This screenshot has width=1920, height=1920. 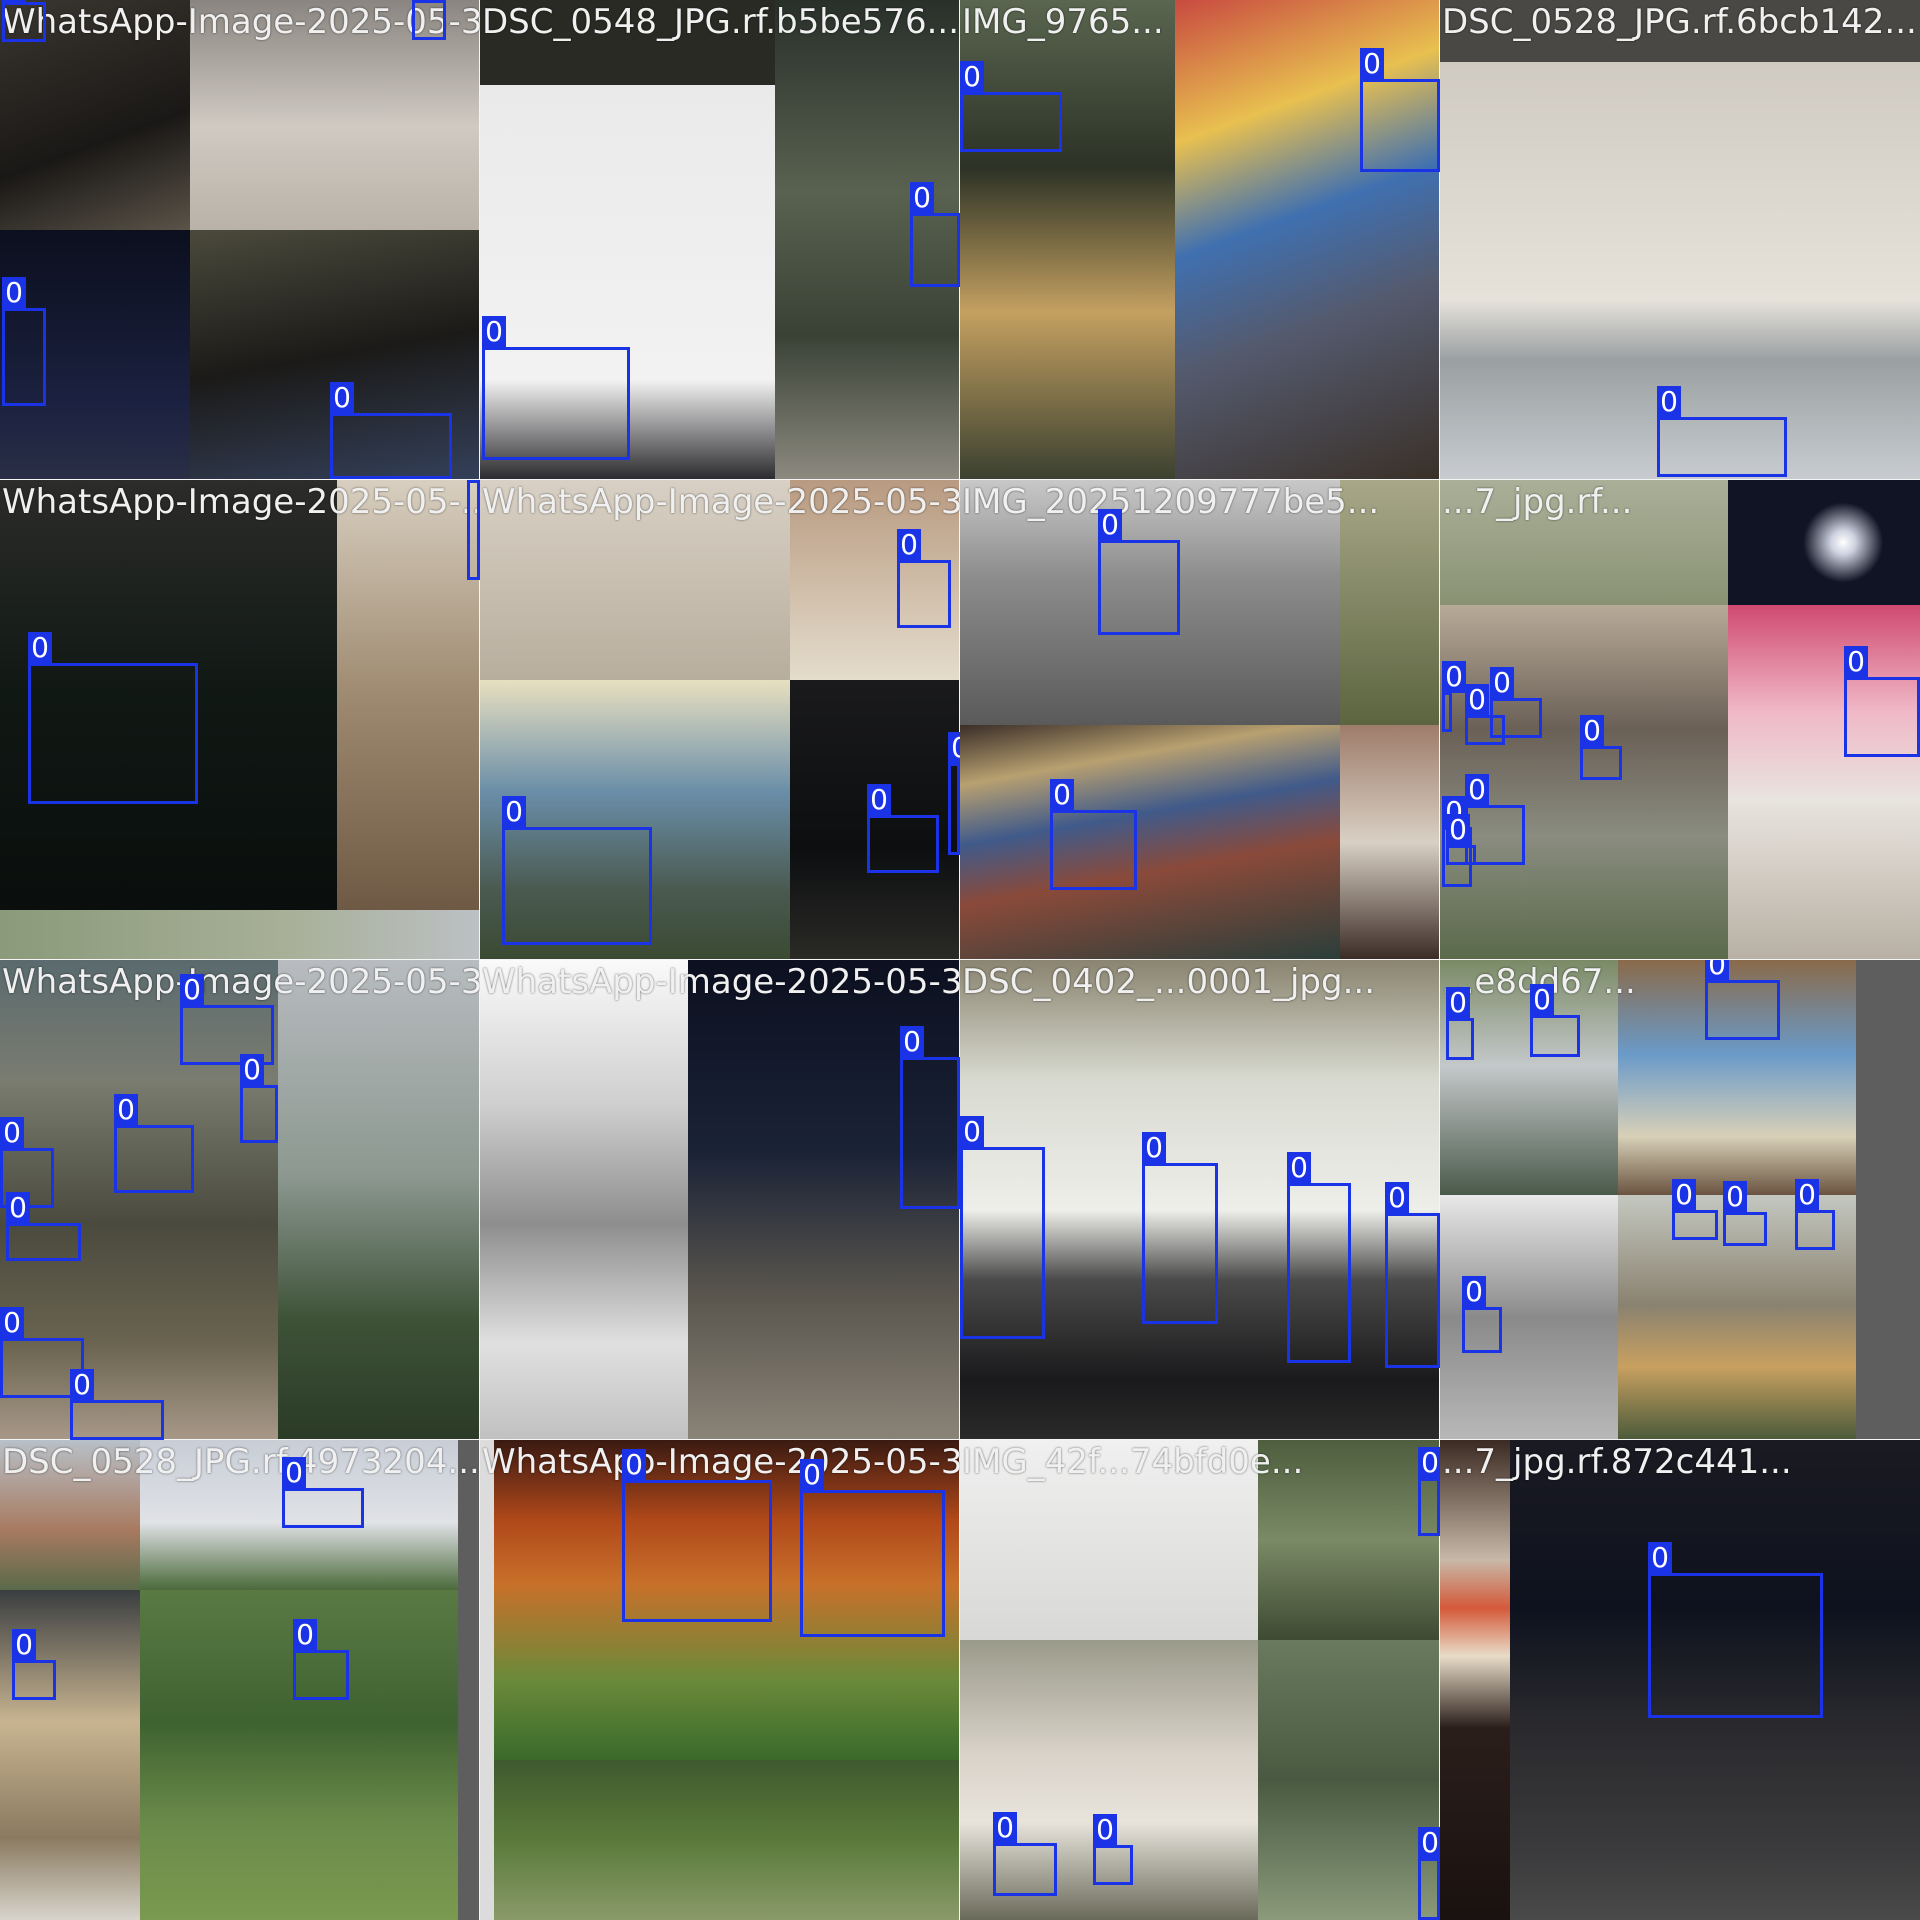 I want to click on mosaic-tile: ...e8dd67... 0 0 0 0 0 0 0, so click(x=1679, y=1200).